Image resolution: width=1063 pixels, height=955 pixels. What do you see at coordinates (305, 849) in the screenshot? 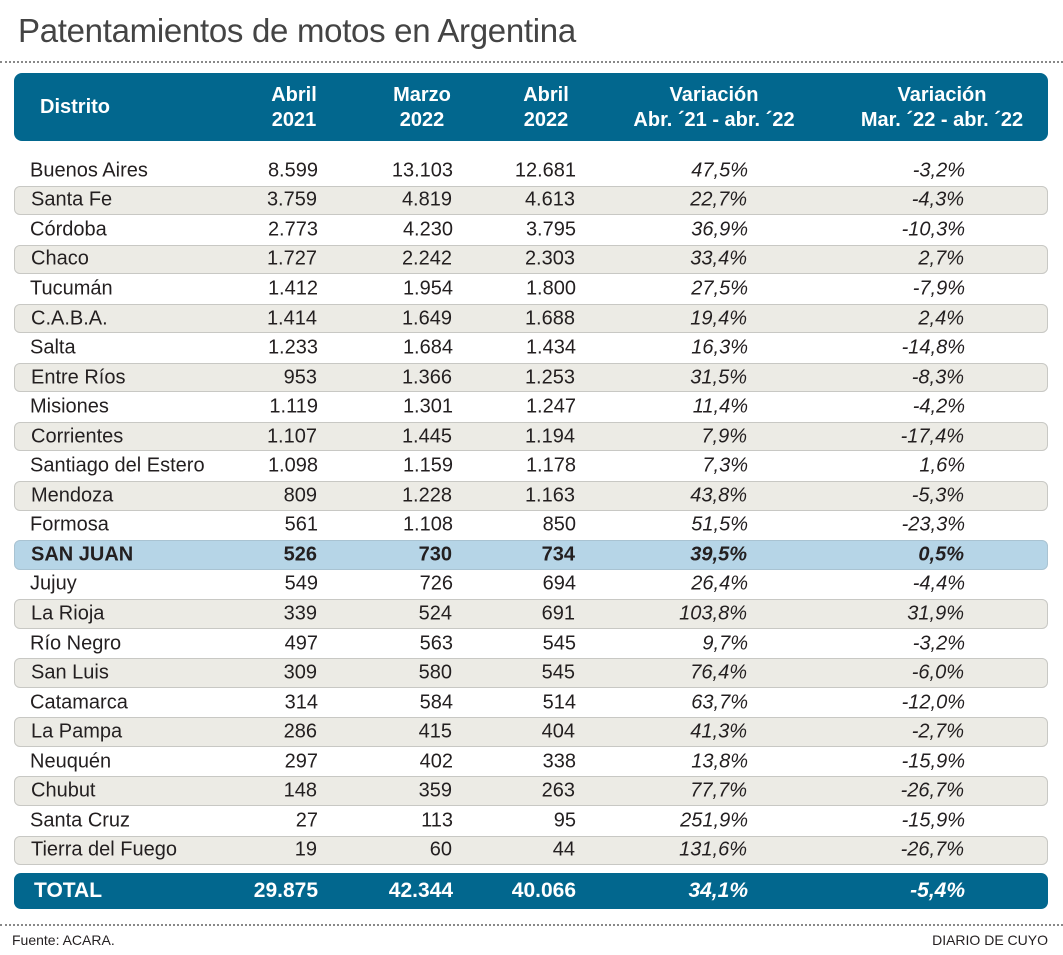
I see `cell-abril-2021: 19` at bounding box center [305, 849].